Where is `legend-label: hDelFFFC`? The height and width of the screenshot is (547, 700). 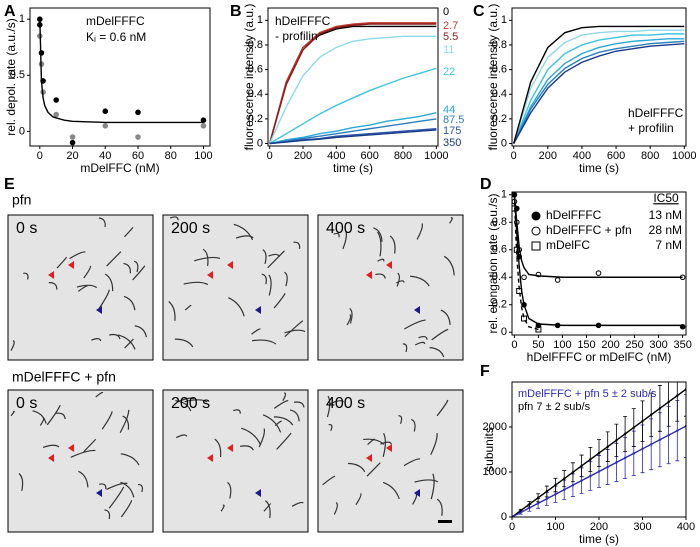 legend-label: hDelFFFC is located at coordinates (574, 215).